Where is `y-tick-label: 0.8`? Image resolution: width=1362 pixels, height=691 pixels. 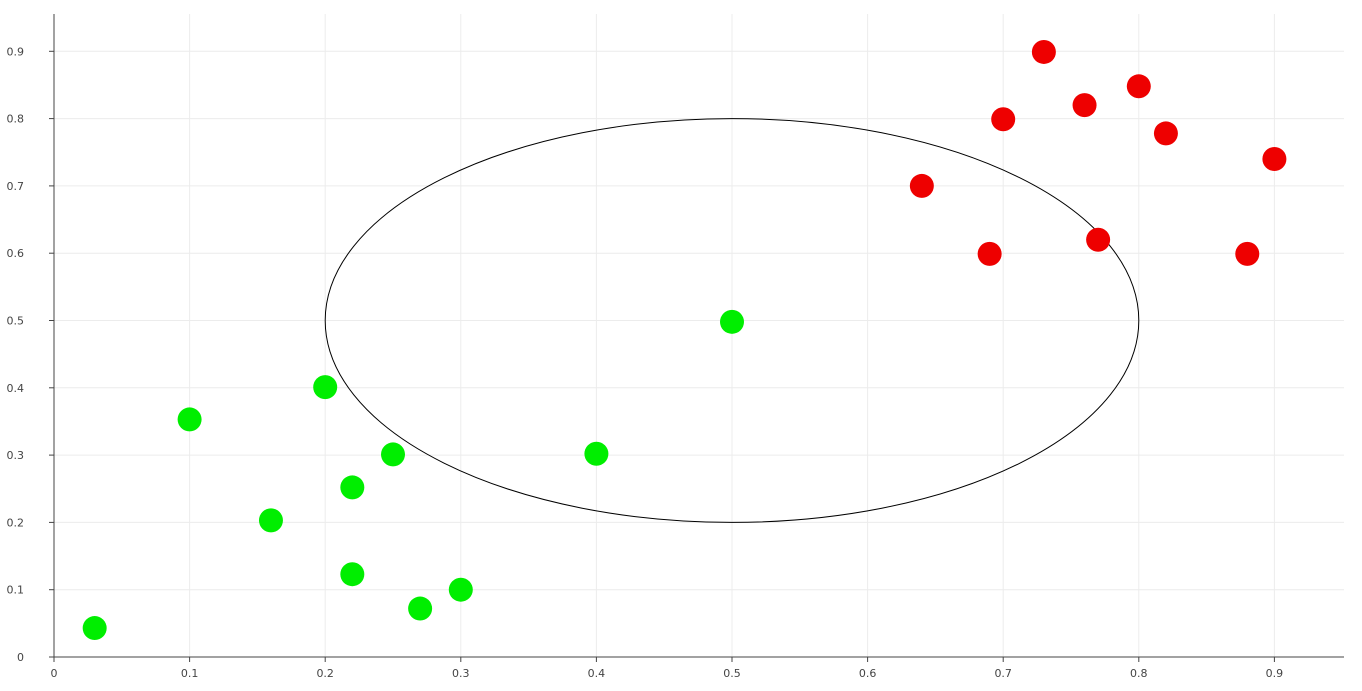
y-tick-label: 0.8 is located at coordinates (16, 119).